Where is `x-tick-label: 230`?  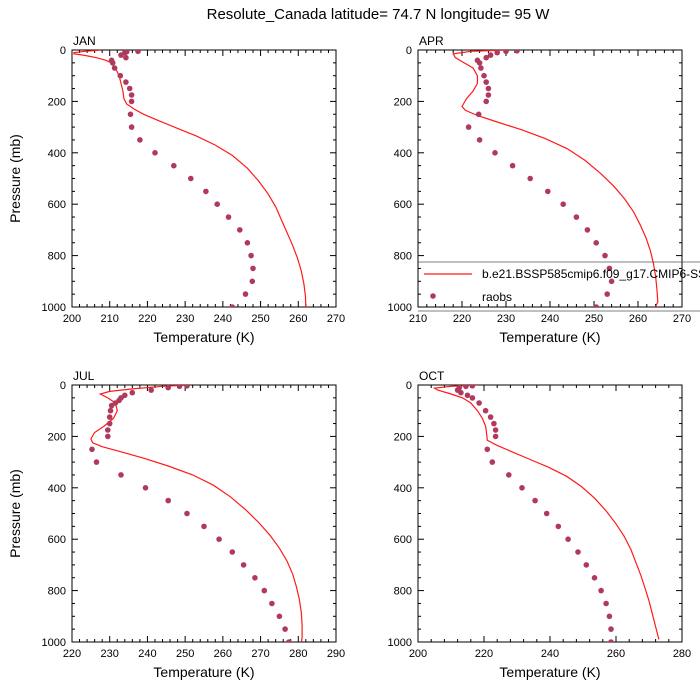
x-tick-label: 230 is located at coordinates (185, 319).